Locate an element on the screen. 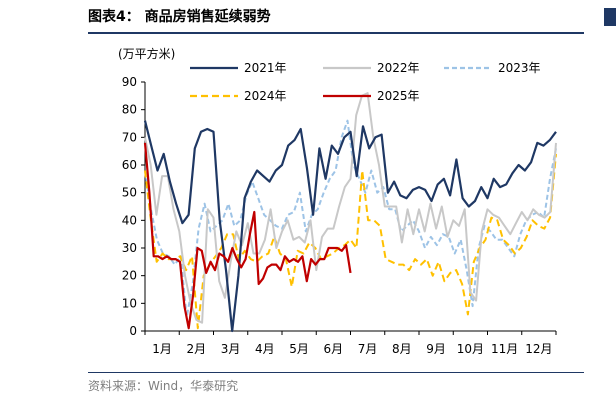  legend-label: 2025年 is located at coordinates (398, 96).